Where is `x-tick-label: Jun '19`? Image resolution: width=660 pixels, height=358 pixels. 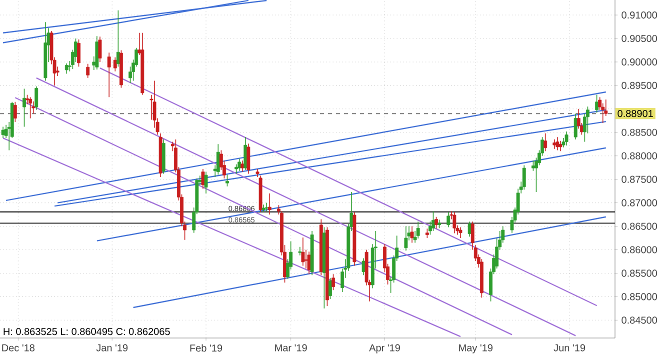 x-tick-label: Jun '19 is located at coordinates (570, 348).